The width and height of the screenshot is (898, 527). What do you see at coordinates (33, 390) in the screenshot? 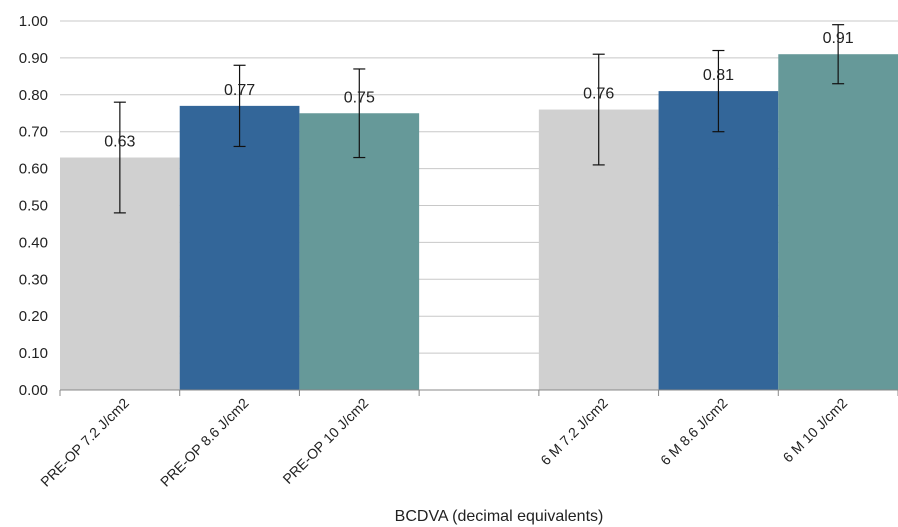
I see `y-tick-label: 0.00` at bounding box center [33, 390].